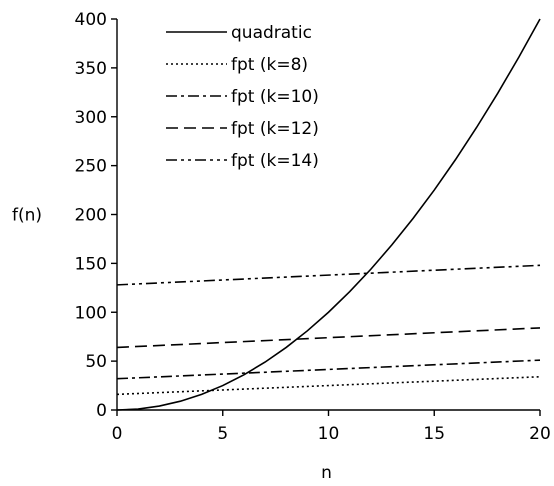 This screenshot has height=486, width=554. I want to click on x-tick-label: 20, so click(540, 434).